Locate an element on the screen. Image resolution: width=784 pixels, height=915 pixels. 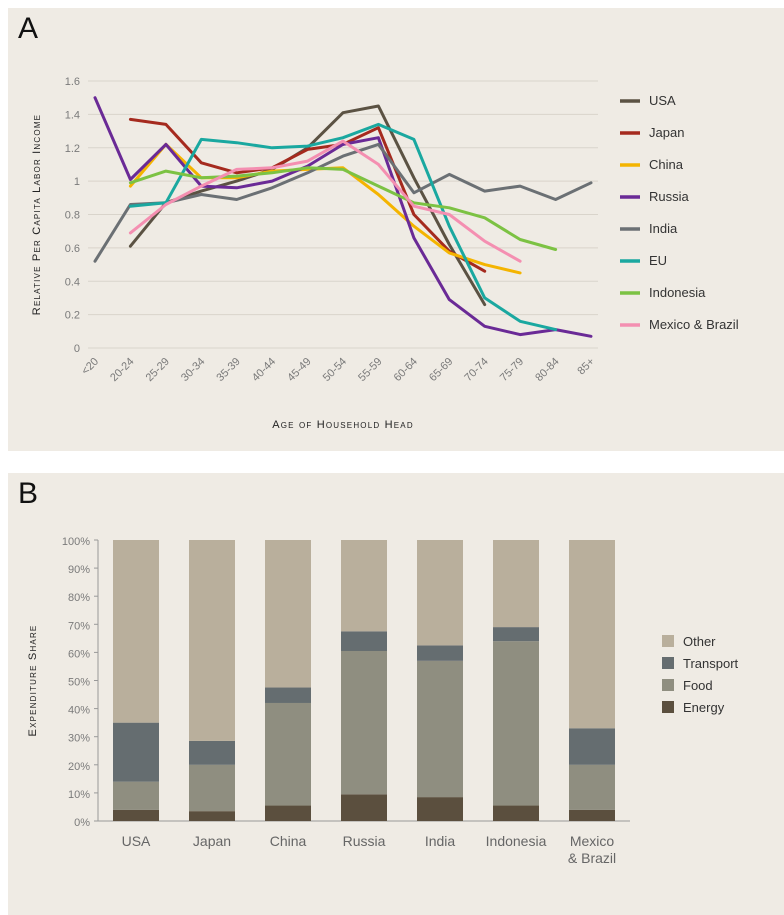
bar-segment-food-china is located at coordinates (288, 754).